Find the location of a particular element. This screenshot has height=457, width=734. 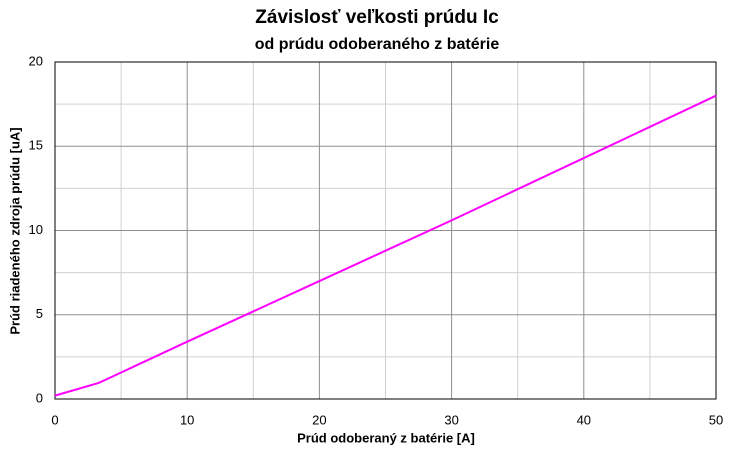

y-tick-label: 15 is located at coordinates (36, 145).